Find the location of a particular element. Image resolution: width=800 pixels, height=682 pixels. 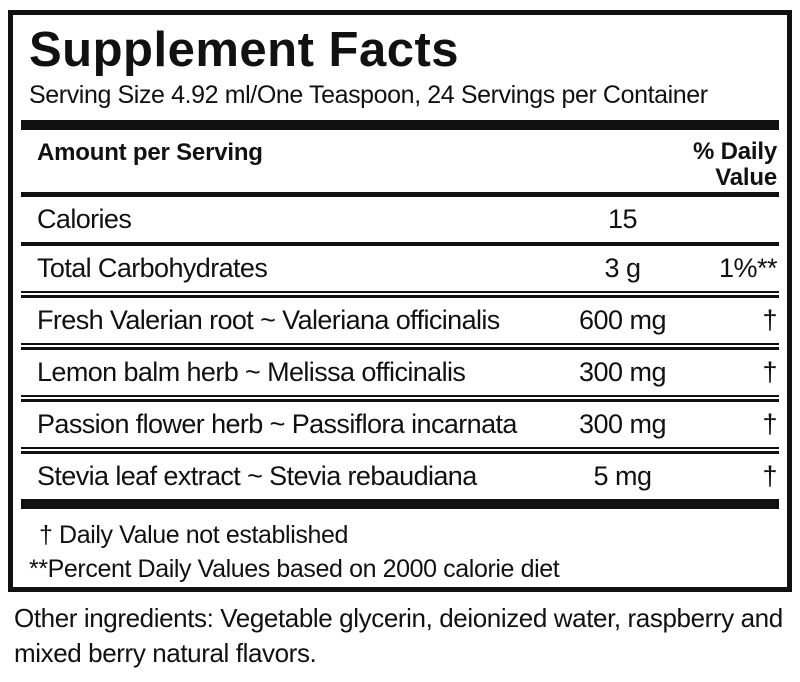

fact-row-calories: Calories 15 is located at coordinates (400, 219).